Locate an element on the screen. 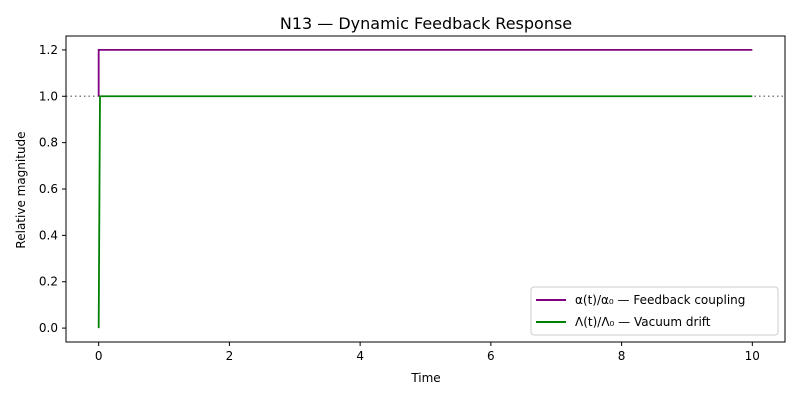  x-tick-label: 6 is located at coordinates (491, 356).